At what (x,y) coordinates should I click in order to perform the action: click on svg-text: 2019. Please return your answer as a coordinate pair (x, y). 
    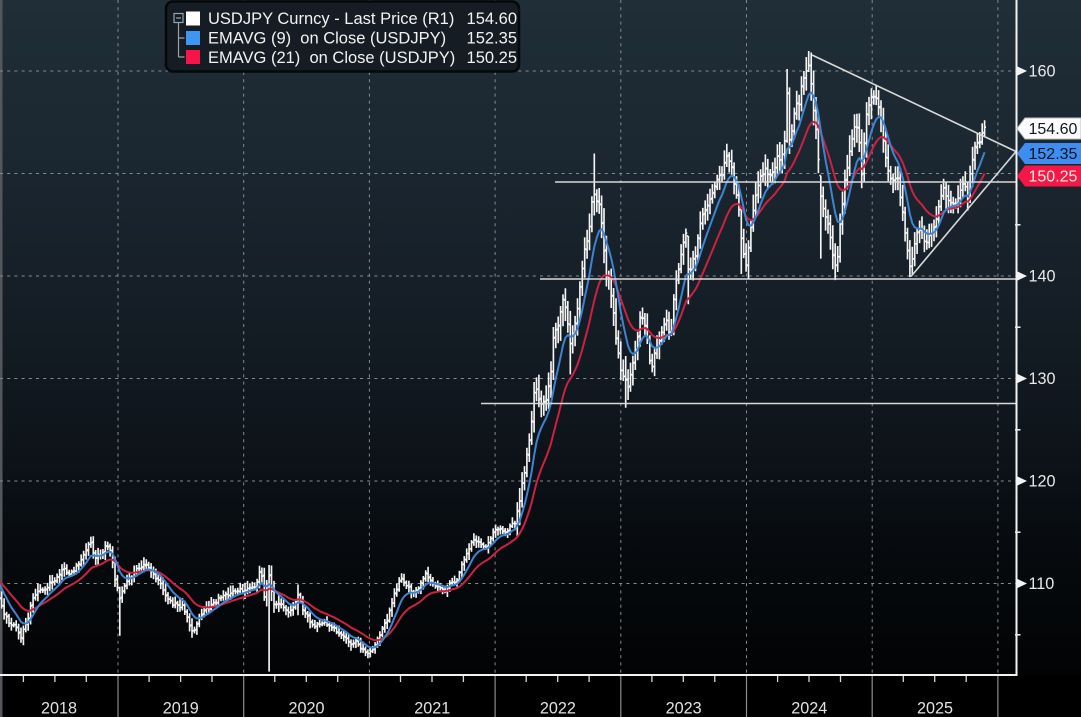
    Looking at the image, I should click on (181, 708).